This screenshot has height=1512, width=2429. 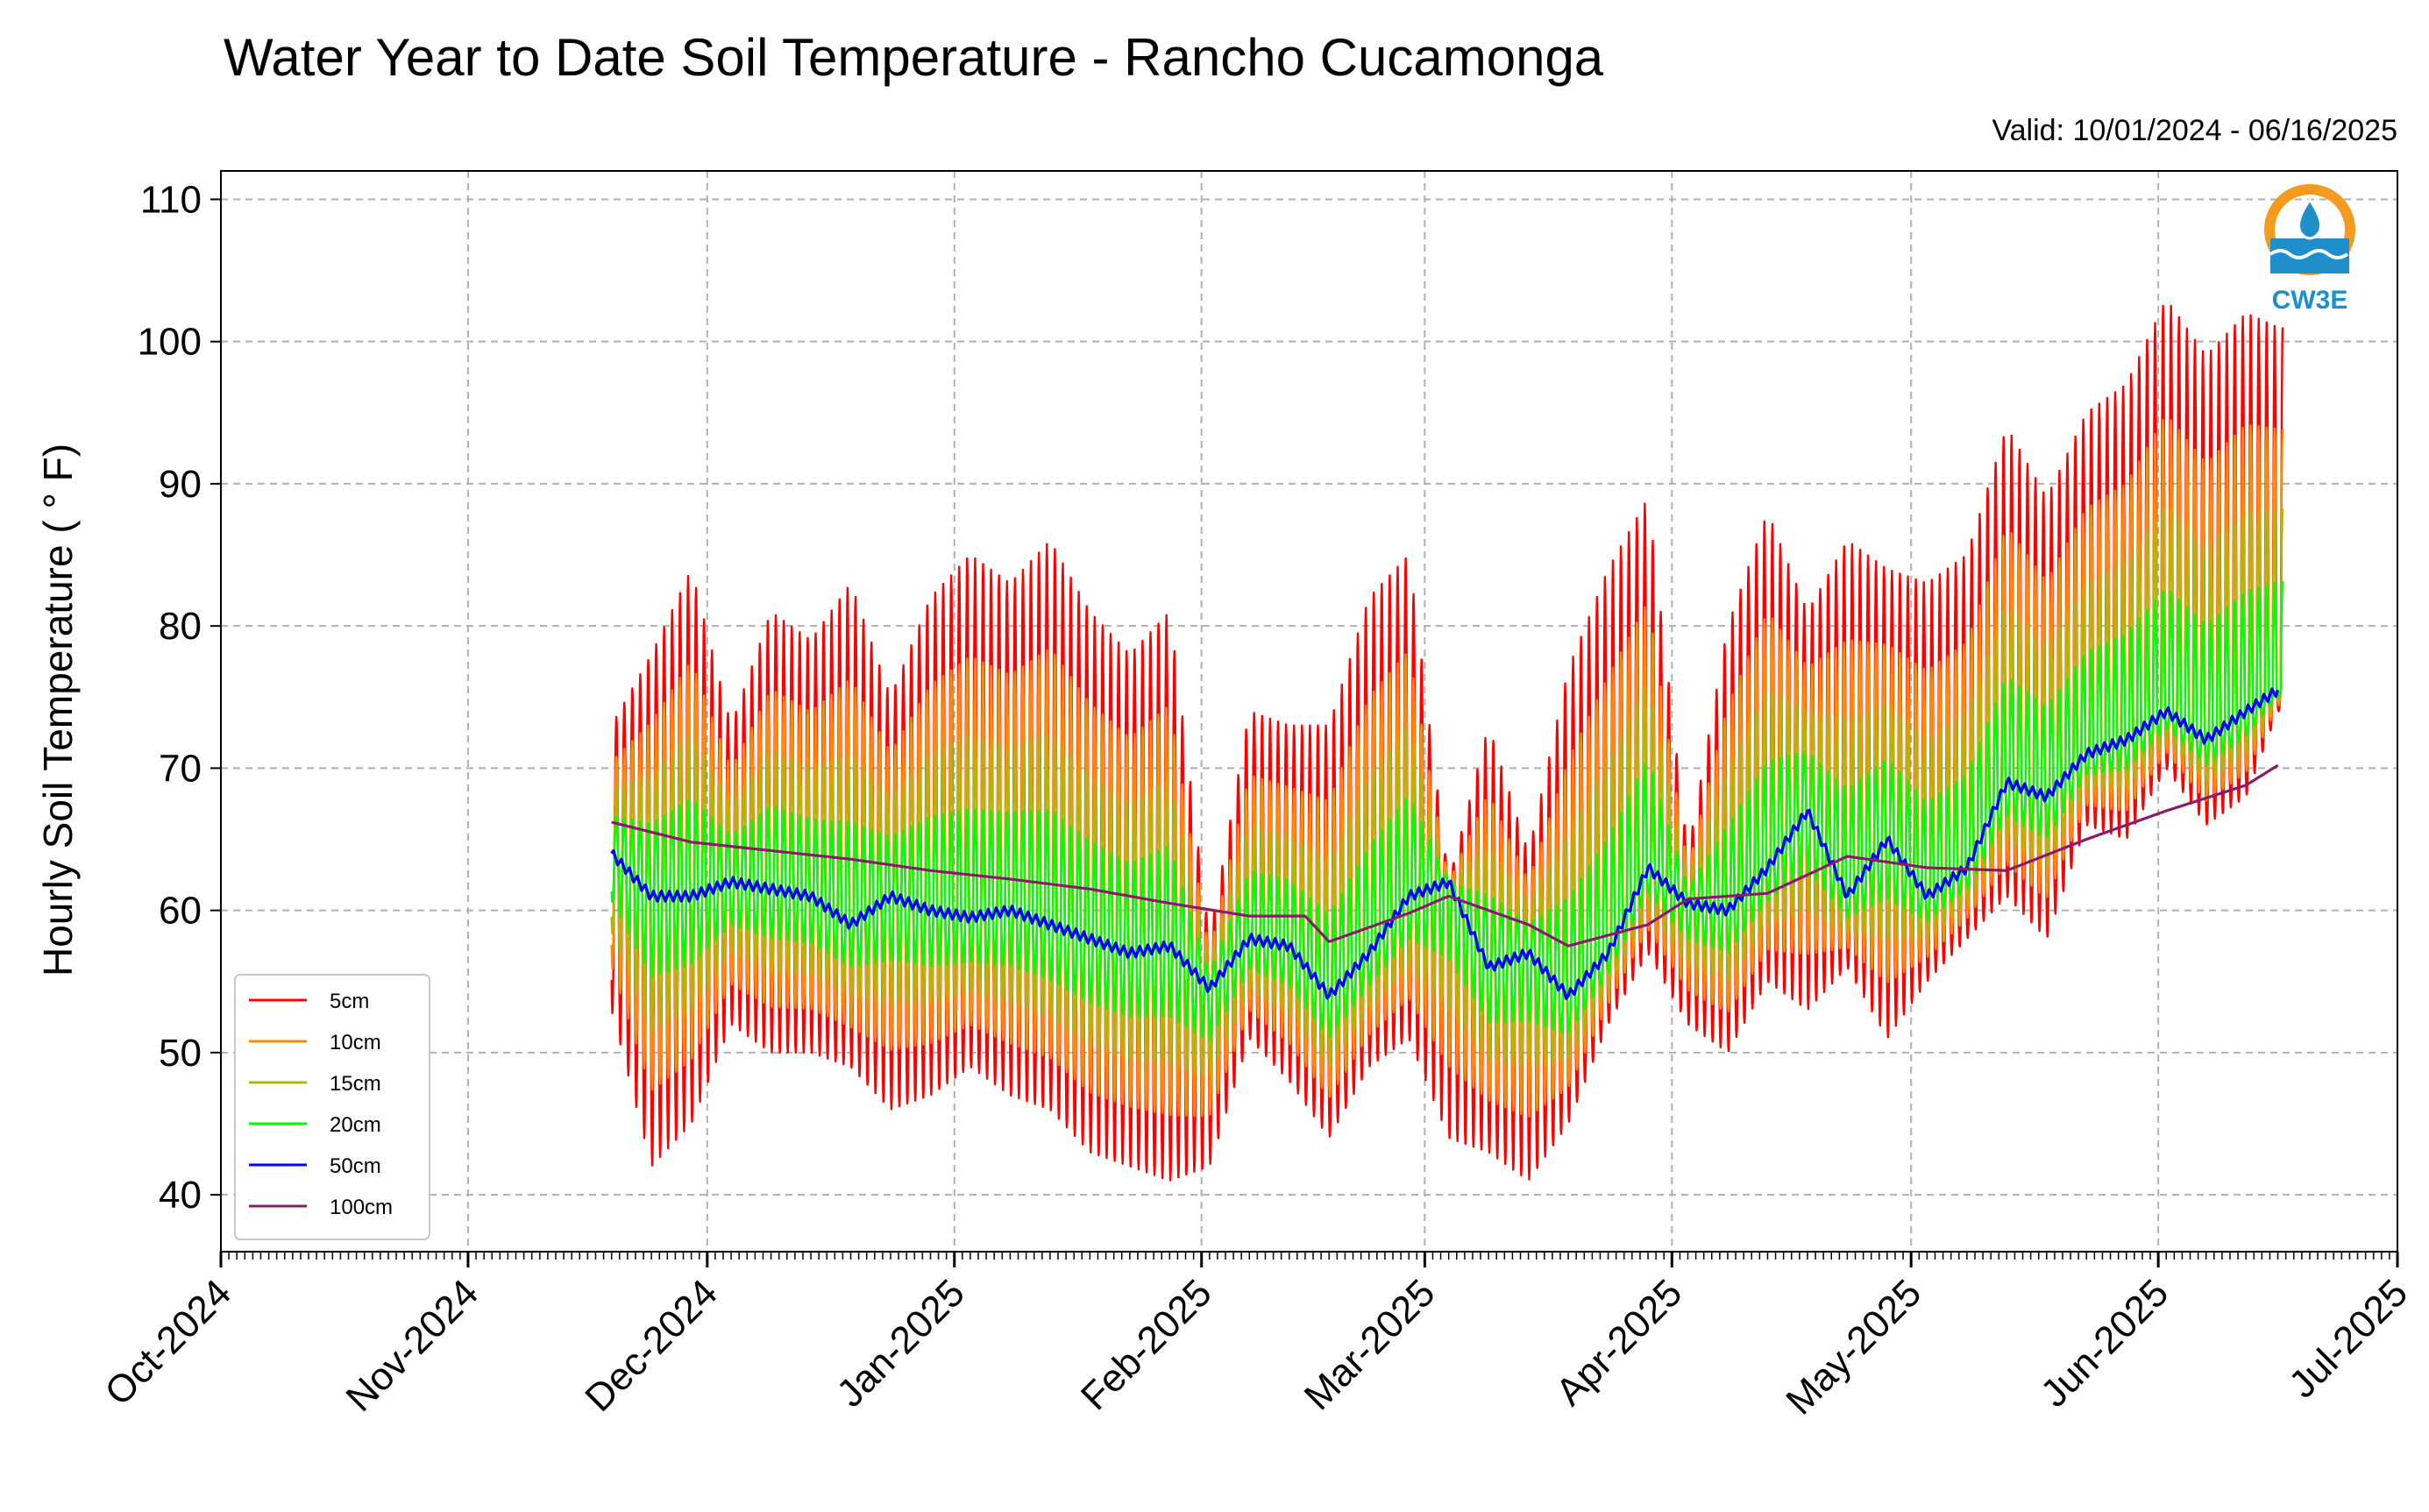 What do you see at coordinates (2310, 218) in the screenshot?
I see `water-drop-icon` at bounding box center [2310, 218].